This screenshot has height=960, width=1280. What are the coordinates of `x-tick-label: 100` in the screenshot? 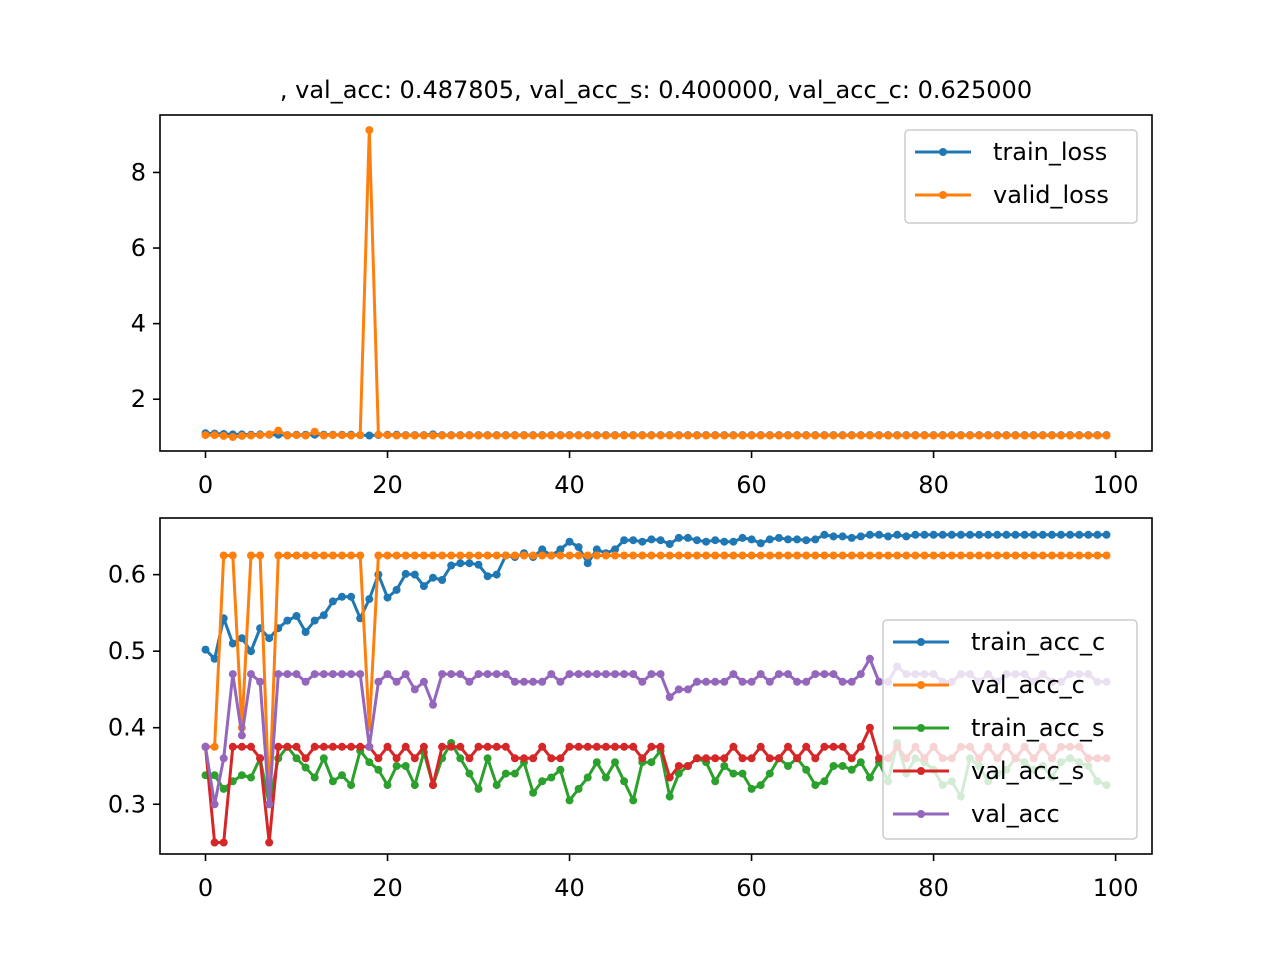 It's located at (1116, 485).